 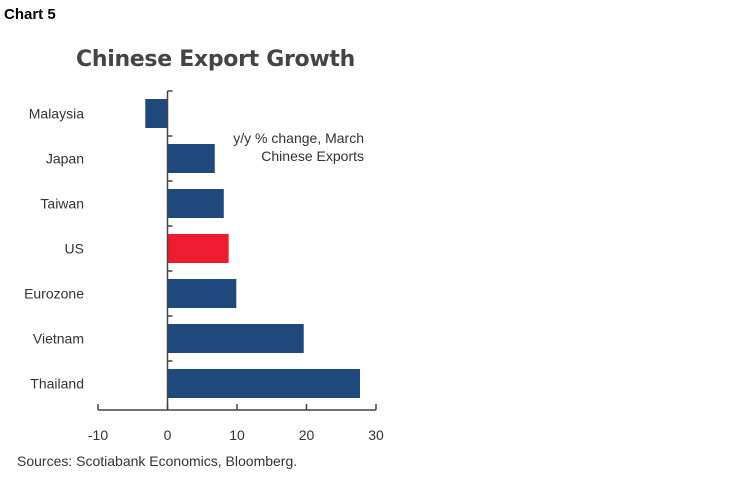 What do you see at coordinates (235, 338) in the screenshot?
I see `bar-vietnam` at bounding box center [235, 338].